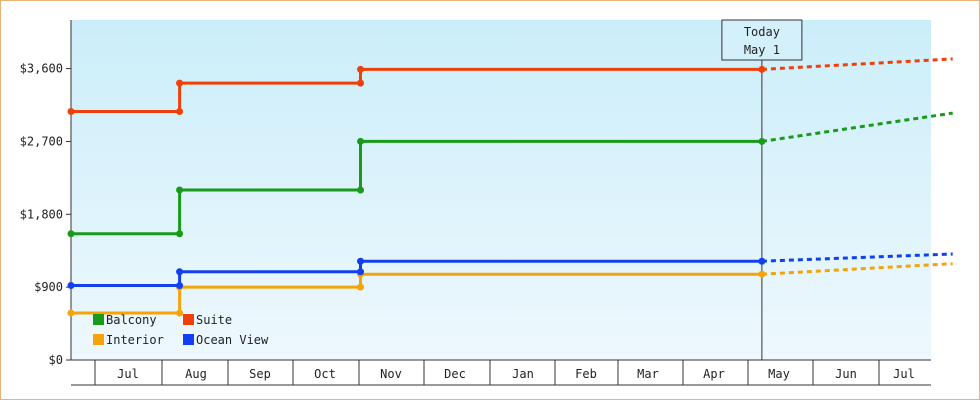 The height and width of the screenshot is (400, 980). Describe the element at coordinates (762, 50) in the screenshot. I see `today-label-line2: May 1` at that location.